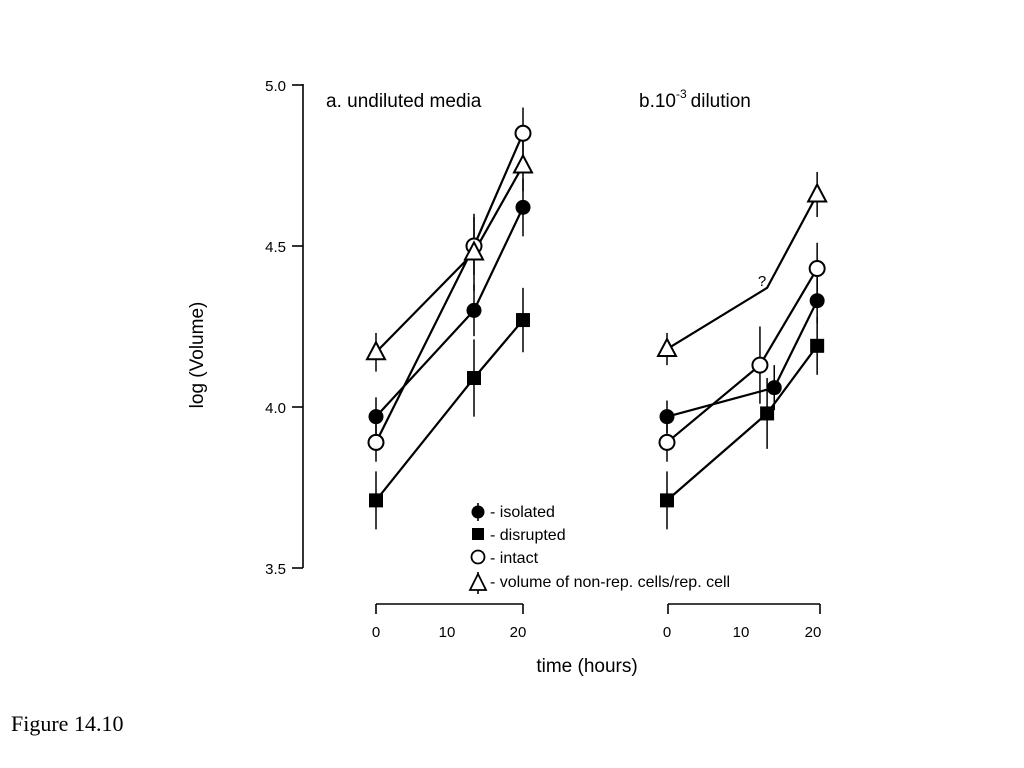 This screenshot has height=768, width=1024. What do you see at coordinates (610, 582) in the screenshot?
I see `legend-label: - volume of non-rep. cells/rep. cell` at bounding box center [610, 582].